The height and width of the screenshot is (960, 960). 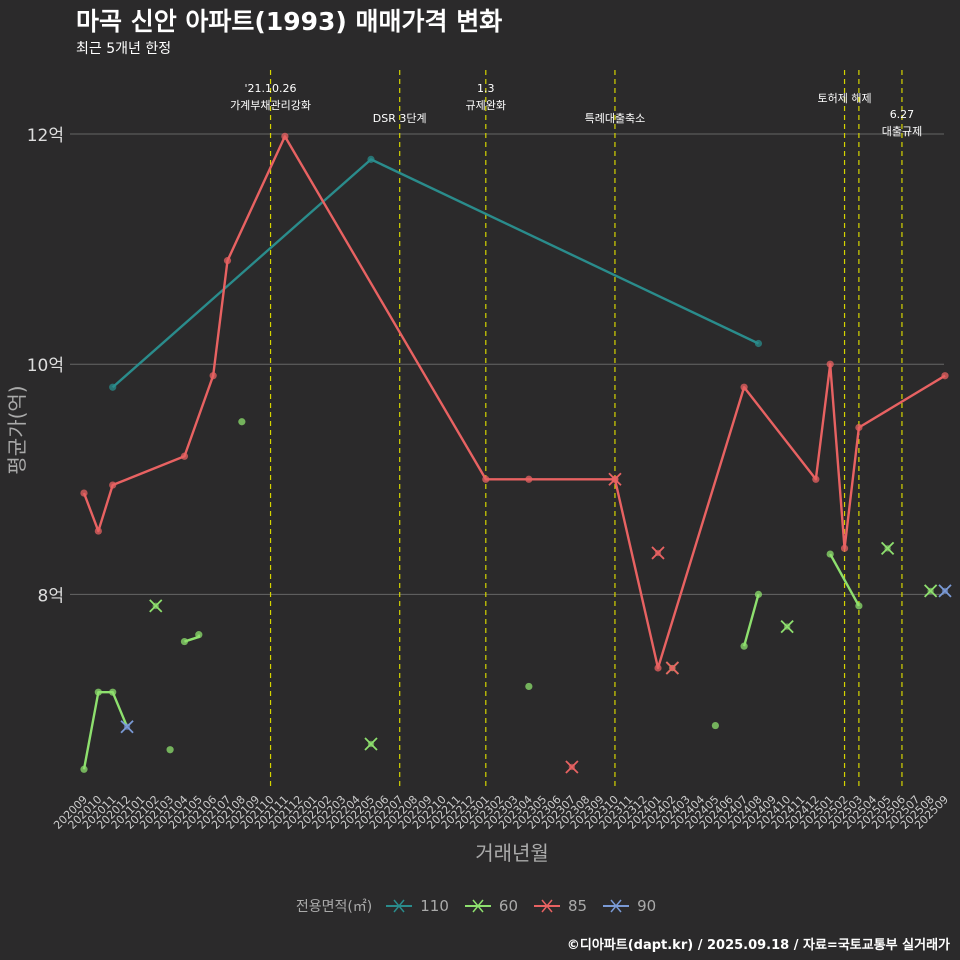 What do you see at coordinates (124, 49) in the screenshot?
I see `chart-subtitle: 최근 5개년 한정` at bounding box center [124, 49].